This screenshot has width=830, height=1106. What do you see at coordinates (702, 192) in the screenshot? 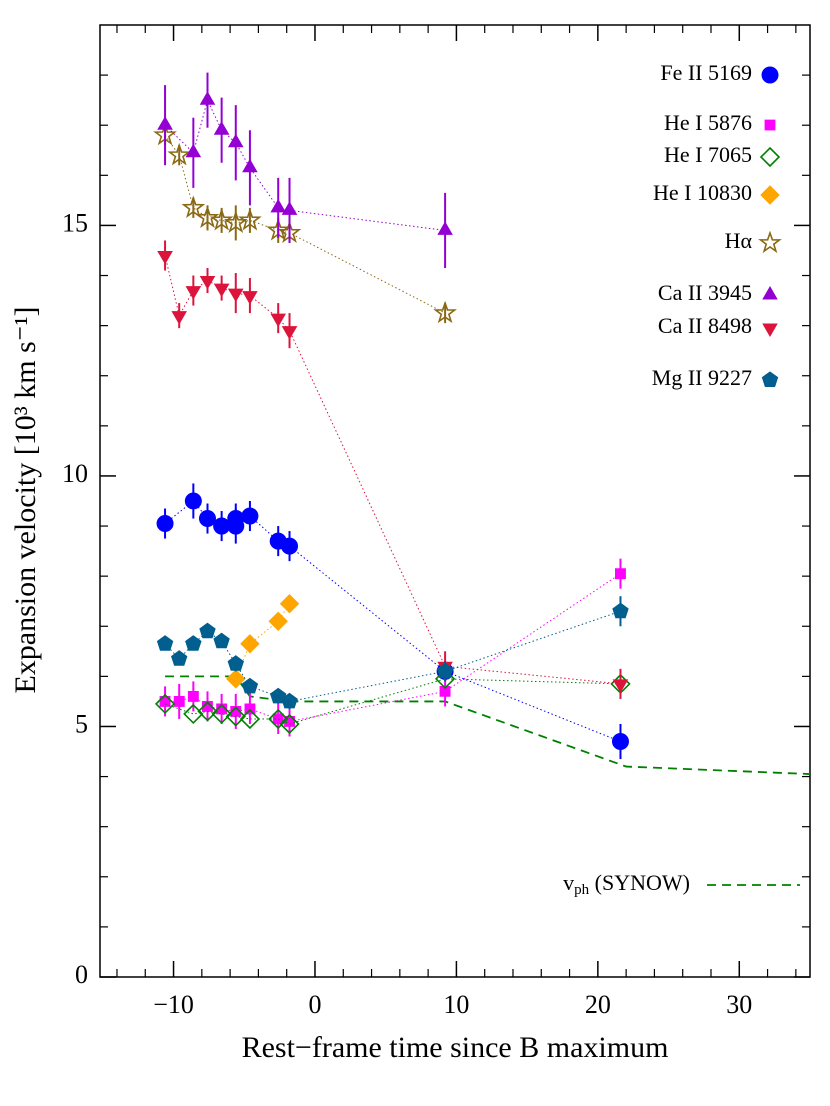
I see `legend-label: He I 10830` at bounding box center [702, 192].